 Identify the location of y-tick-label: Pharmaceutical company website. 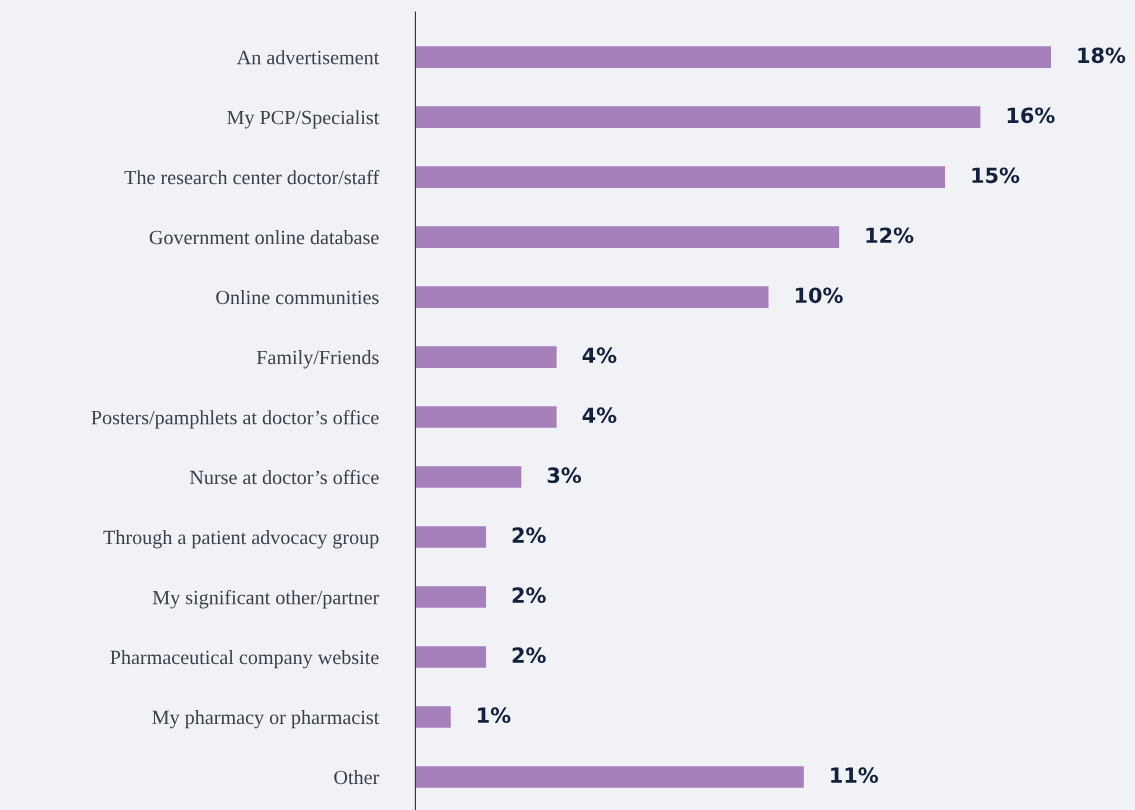
(244, 659).